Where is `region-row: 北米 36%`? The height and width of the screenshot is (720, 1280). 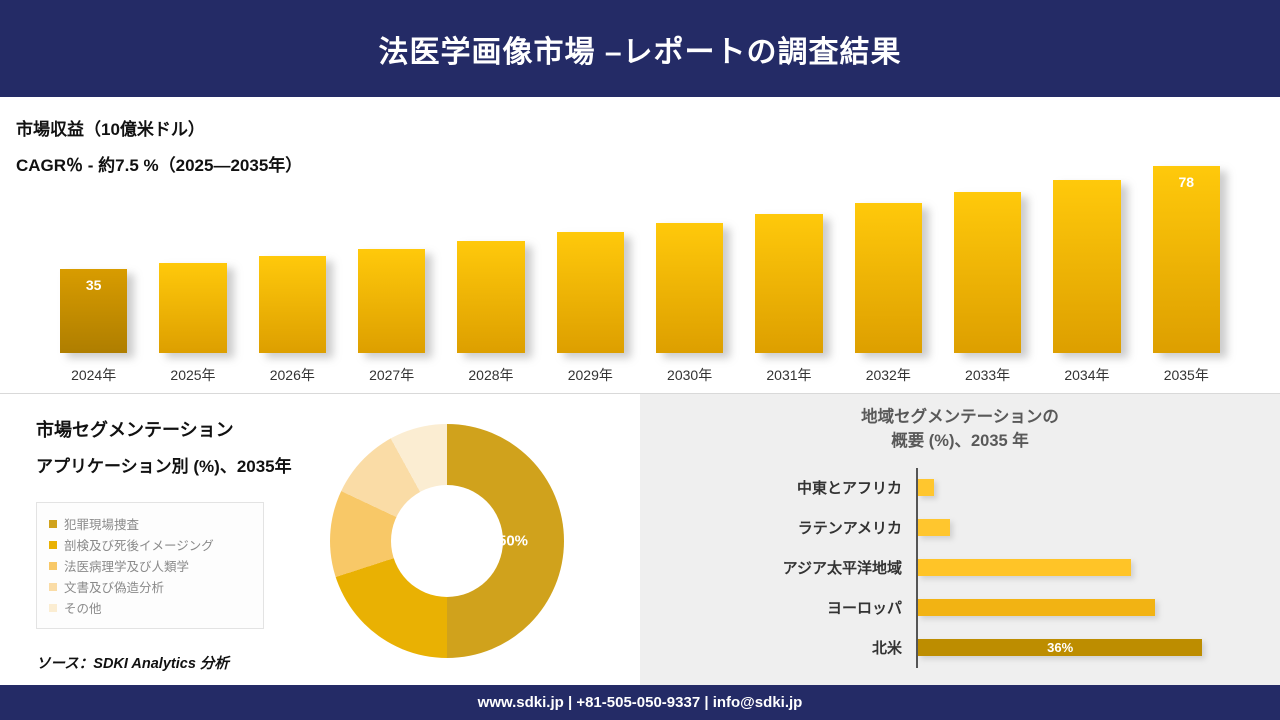 region-row: 北米 36% is located at coordinates (960, 647).